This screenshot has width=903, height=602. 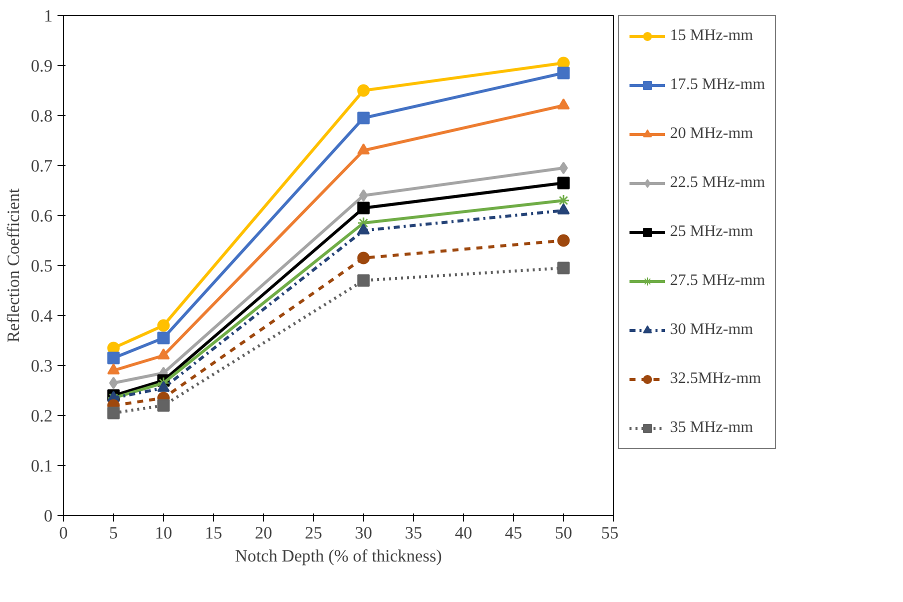 What do you see at coordinates (712, 428) in the screenshot?
I see `legend-label: 35 MHz-mm` at bounding box center [712, 428].